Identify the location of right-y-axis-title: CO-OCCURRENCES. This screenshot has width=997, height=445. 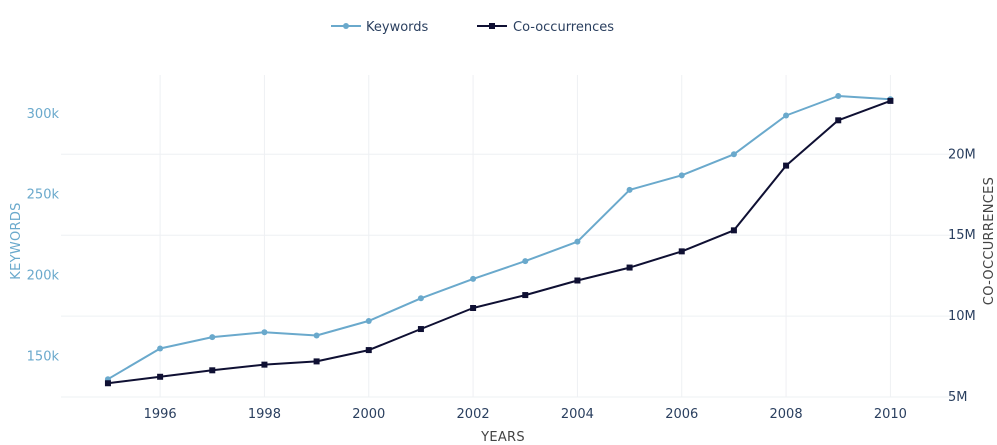
(989, 241).